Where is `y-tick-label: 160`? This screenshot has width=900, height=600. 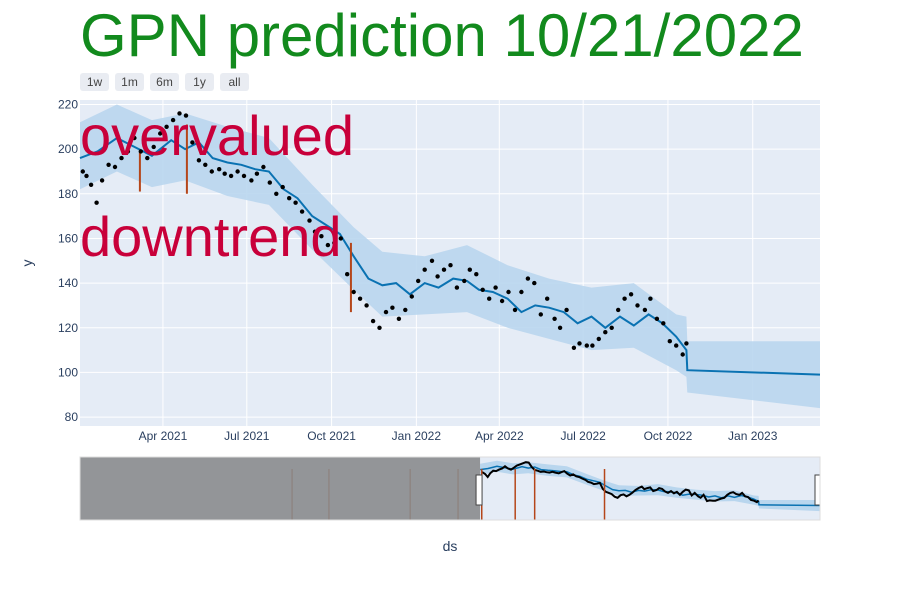 y-tick-label: 160 is located at coordinates (68, 238).